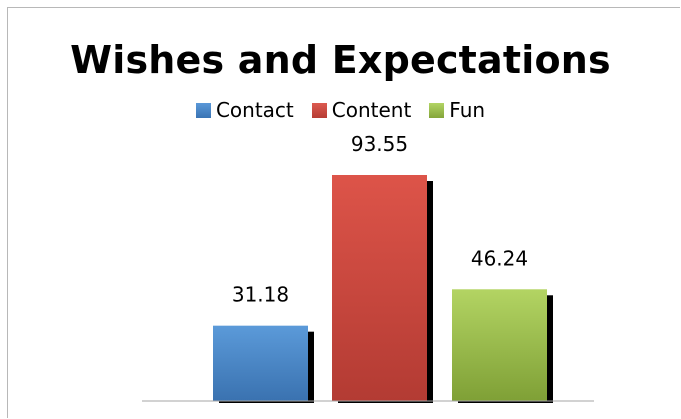  I want to click on legend-label-fun: Fun, so click(467, 110).